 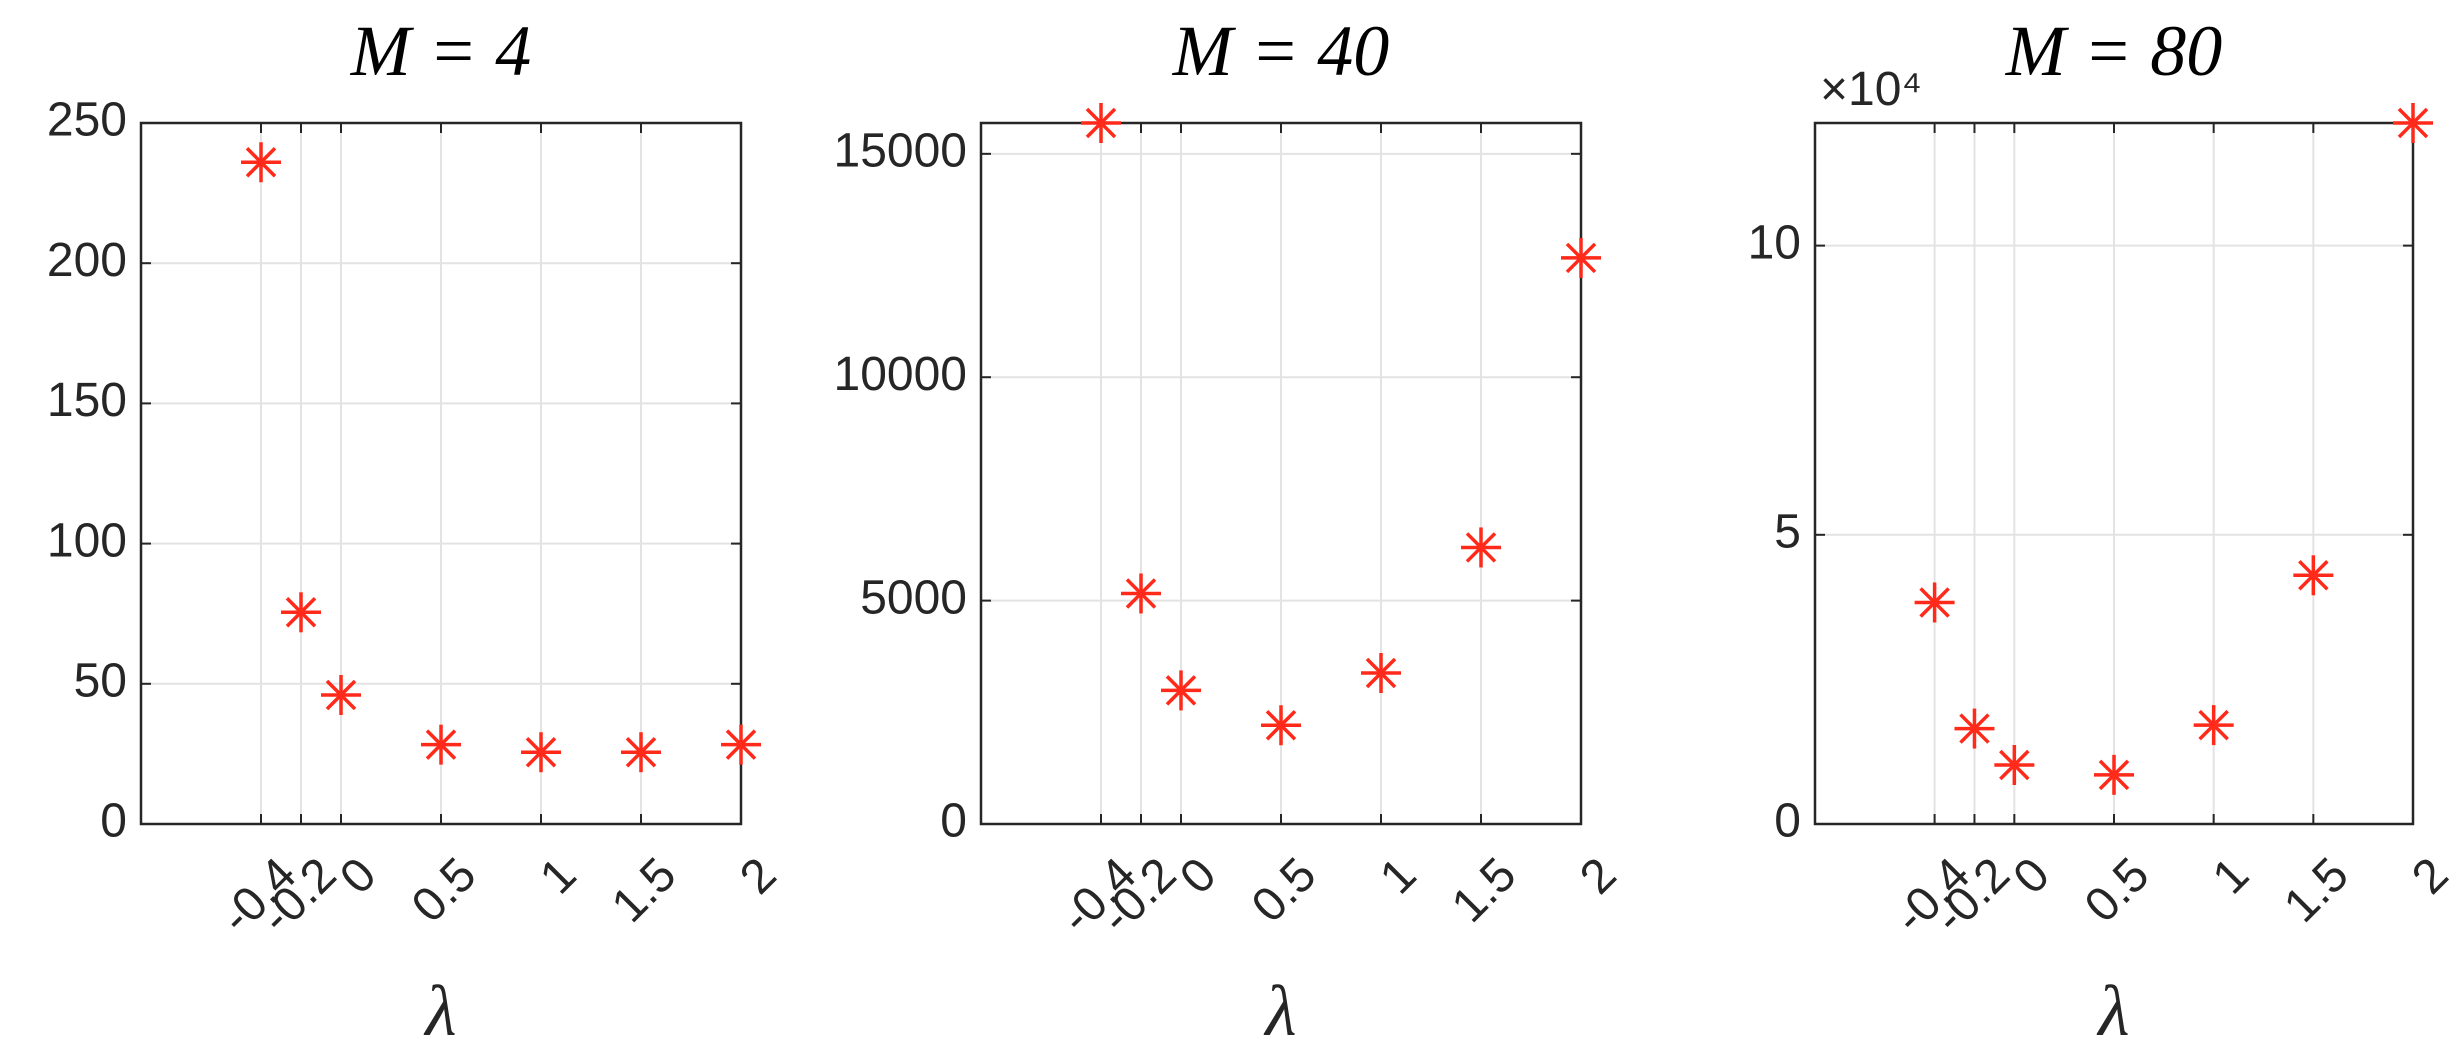 I want to click on chart-title: M = 40, so click(x=1281, y=51).